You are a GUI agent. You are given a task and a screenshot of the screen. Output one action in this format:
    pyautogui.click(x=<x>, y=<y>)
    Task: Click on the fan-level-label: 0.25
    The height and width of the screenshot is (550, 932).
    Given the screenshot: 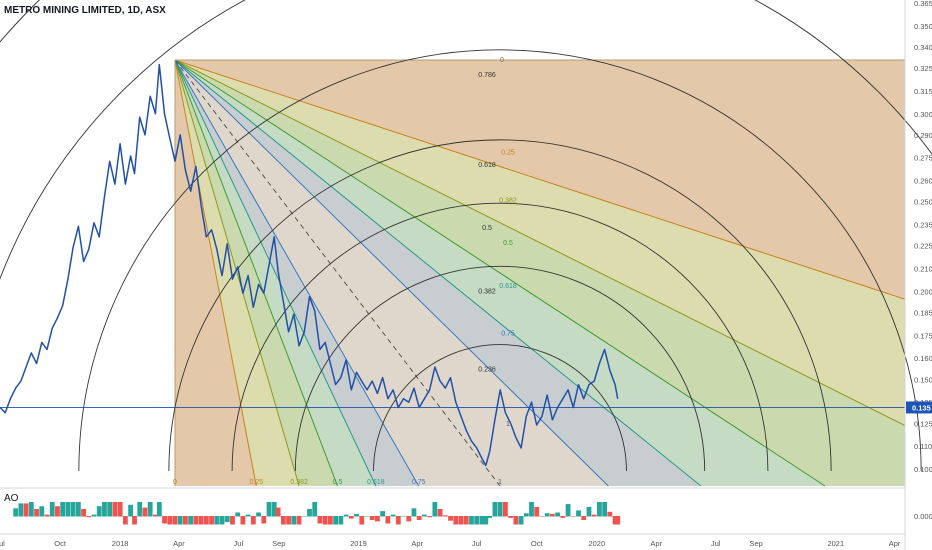 What is the action you would take?
    pyautogui.click(x=508, y=153)
    